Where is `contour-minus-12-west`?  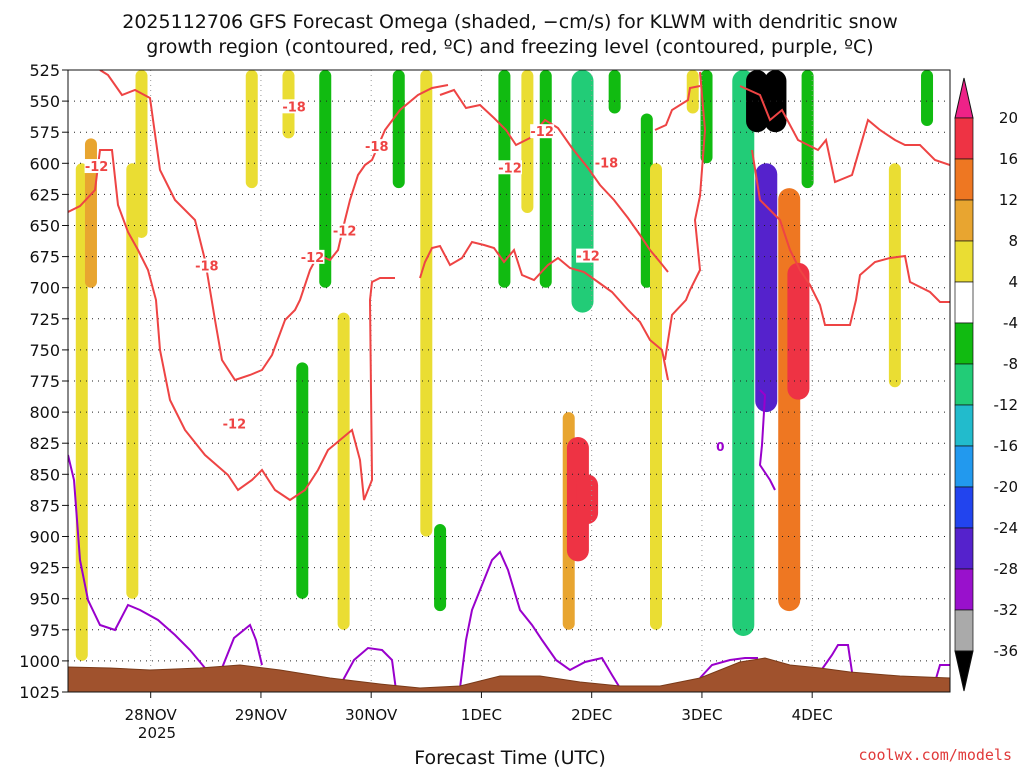
contour-minus-12-west is located at coordinates (231, 325).